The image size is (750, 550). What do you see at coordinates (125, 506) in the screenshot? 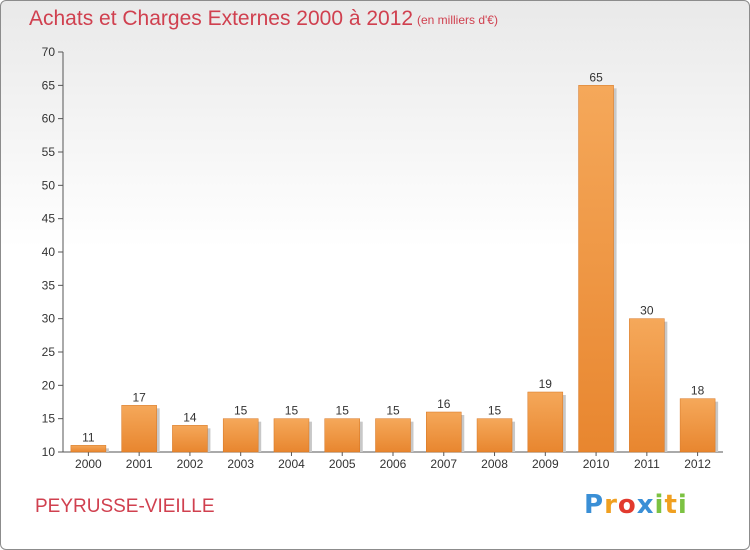
I see `commune-name: PEYRUSSE-VIEILLE` at bounding box center [125, 506].